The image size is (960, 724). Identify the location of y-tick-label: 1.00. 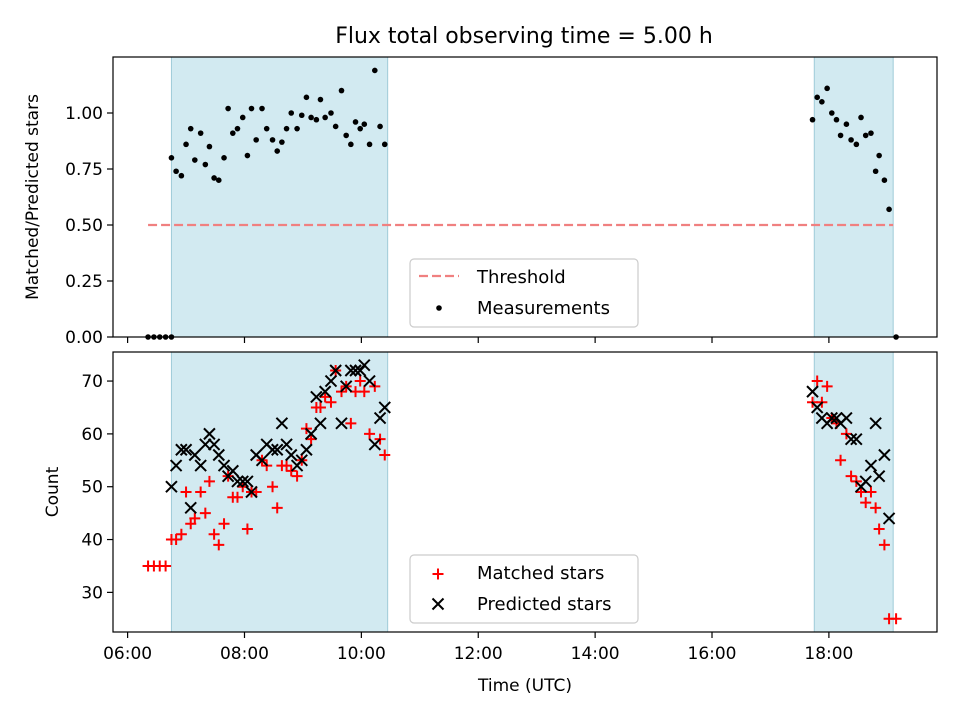
(84, 114).